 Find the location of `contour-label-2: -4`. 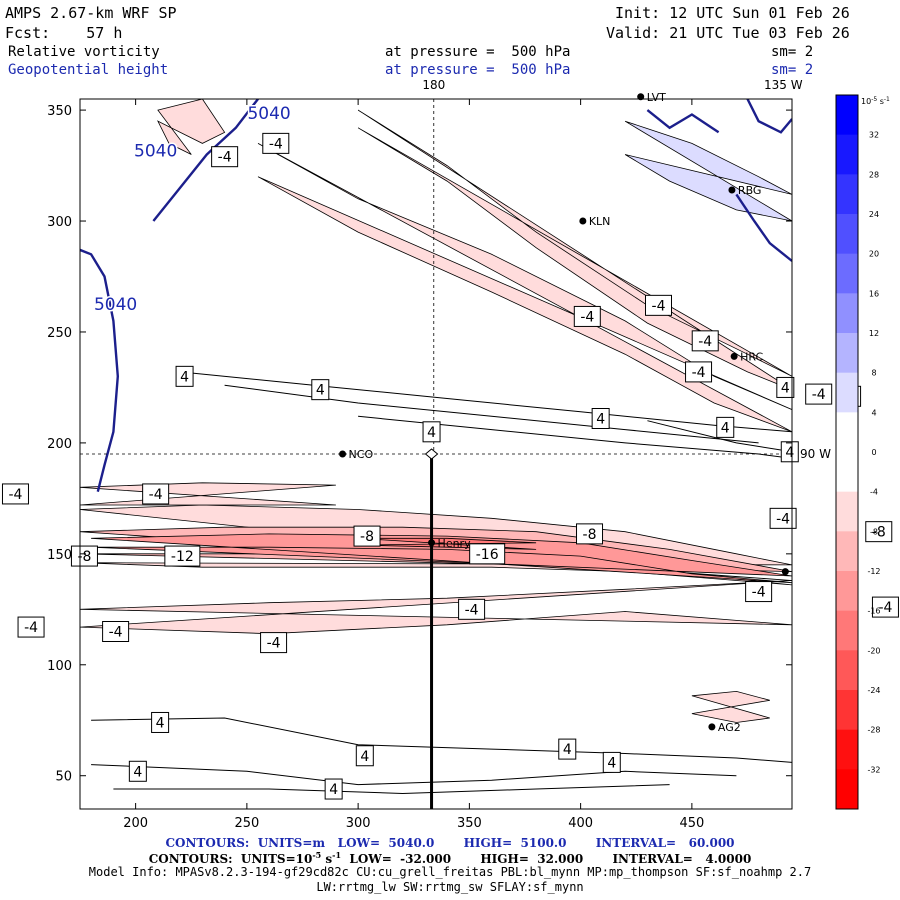

contour-label-2: -4 is located at coordinates (658, 305).